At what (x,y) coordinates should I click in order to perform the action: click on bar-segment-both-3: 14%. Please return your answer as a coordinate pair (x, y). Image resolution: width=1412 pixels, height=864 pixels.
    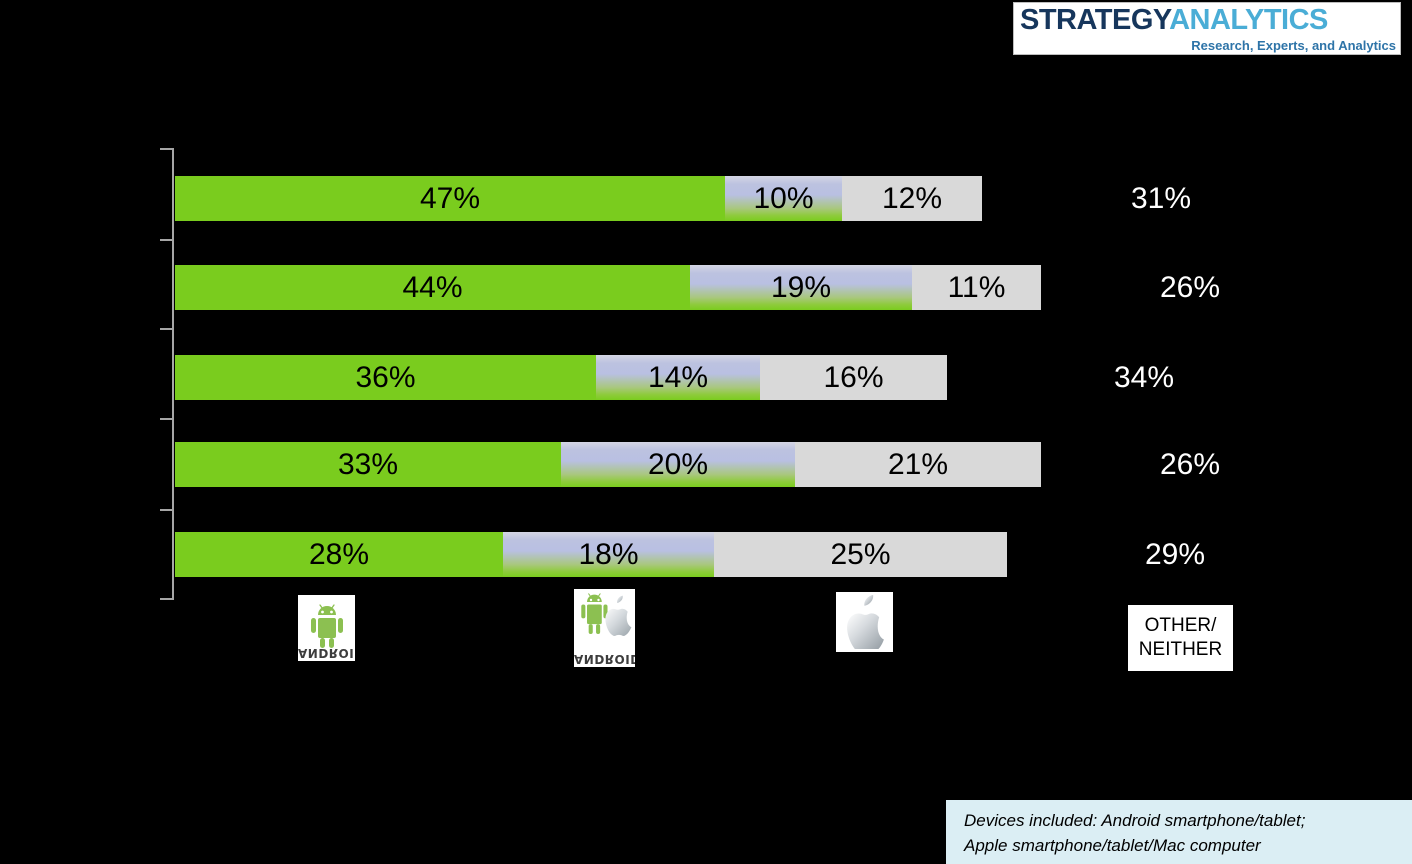
    Looking at the image, I should click on (678, 377).